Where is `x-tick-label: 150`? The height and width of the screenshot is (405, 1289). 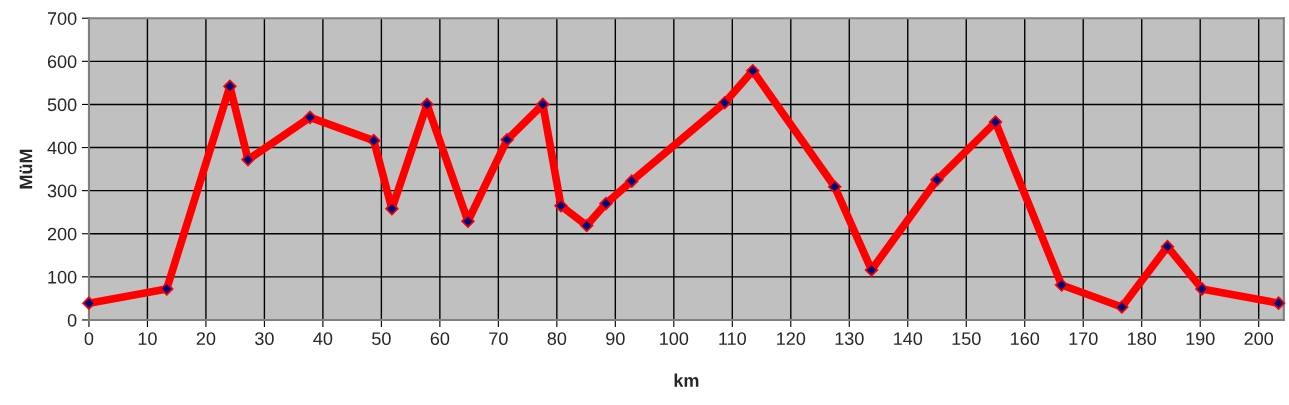
x-tick-label: 150 is located at coordinates (966, 339).